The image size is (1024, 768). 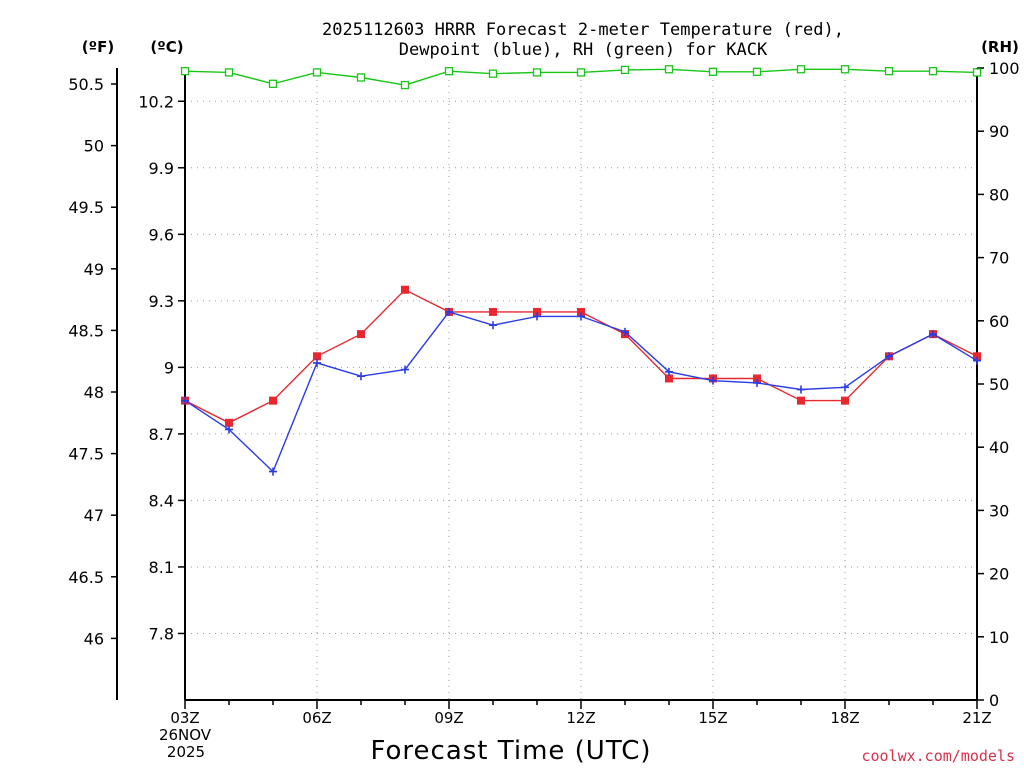 What do you see at coordinates (86, 330) in the screenshot?
I see `fahrenheit-tick-label: 48.5` at bounding box center [86, 330].